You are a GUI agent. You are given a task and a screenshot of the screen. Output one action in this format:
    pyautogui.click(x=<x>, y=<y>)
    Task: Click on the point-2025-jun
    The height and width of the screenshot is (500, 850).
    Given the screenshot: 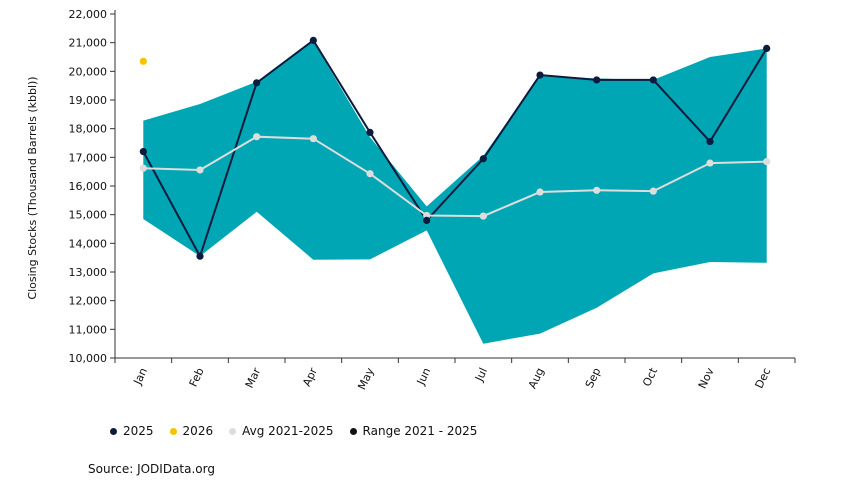 What is the action you would take?
    pyautogui.click(x=427, y=220)
    